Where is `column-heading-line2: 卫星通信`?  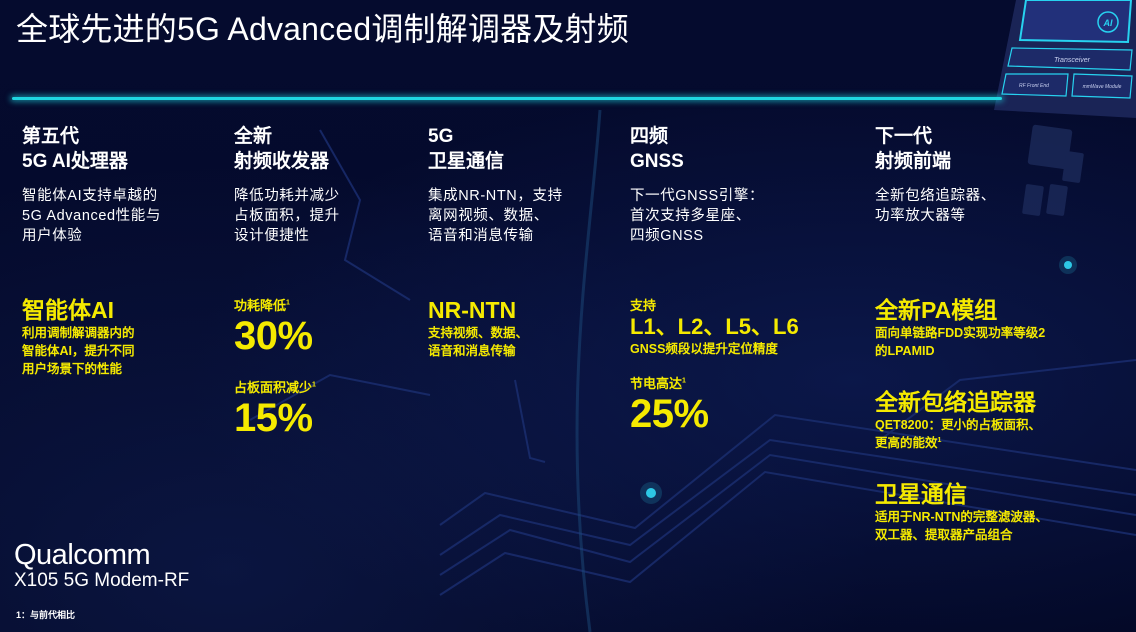
column-heading-line2: 卫星通信 is located at coordinates (466, 161).